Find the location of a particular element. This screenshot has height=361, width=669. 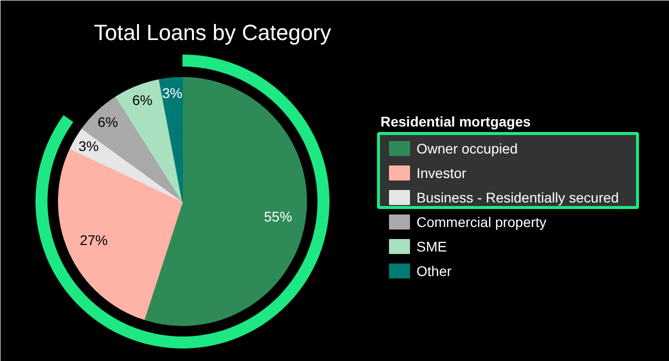

legend-label: Business - Residentially secured is located at coordinates (517, 198).